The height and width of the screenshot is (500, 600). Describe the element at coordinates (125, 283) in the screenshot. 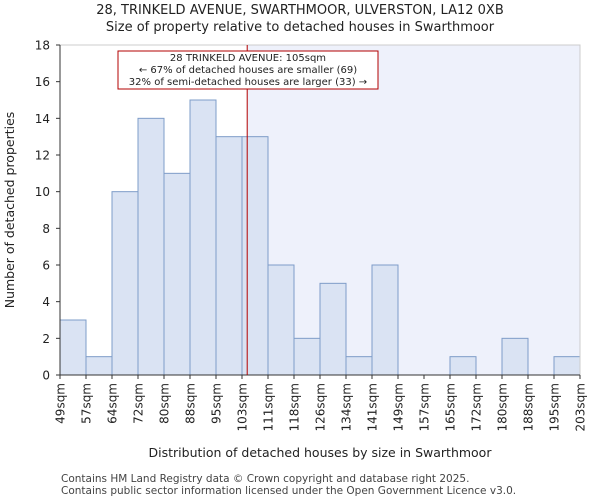

I see `bar-64sqm` at that location.